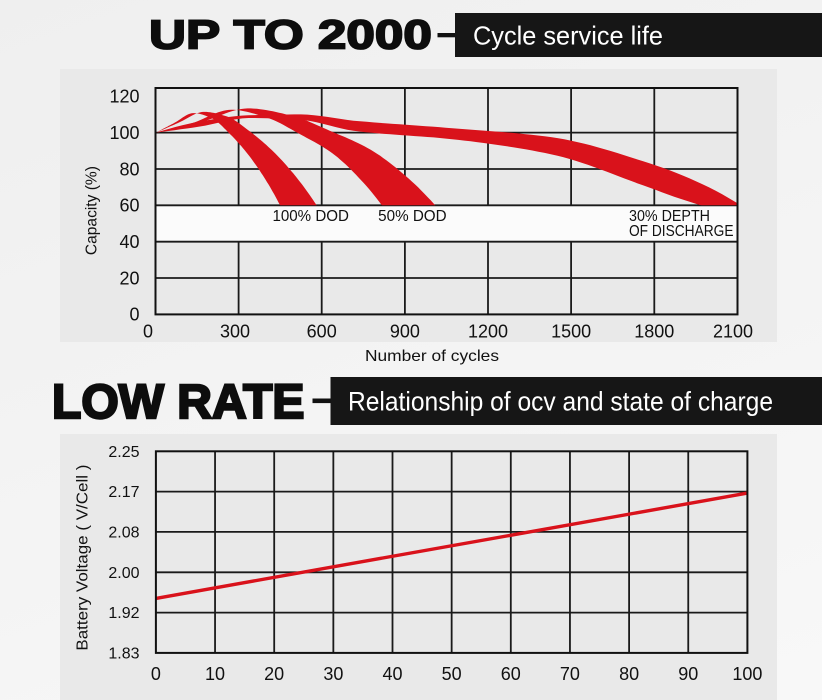 The width and height of the screenshot is (822, 700). Describe the element at coordinates (310, 216) in the screenshot. I see `svg-text: 100% DOD` at that location.